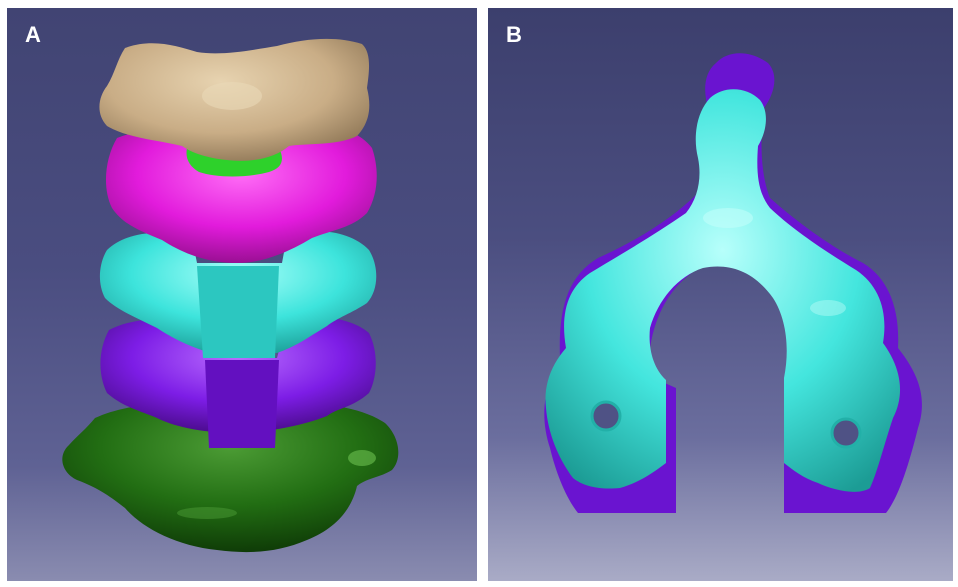 The image size is (958, 587). I want to click on left-foramen, so click(606, 416).